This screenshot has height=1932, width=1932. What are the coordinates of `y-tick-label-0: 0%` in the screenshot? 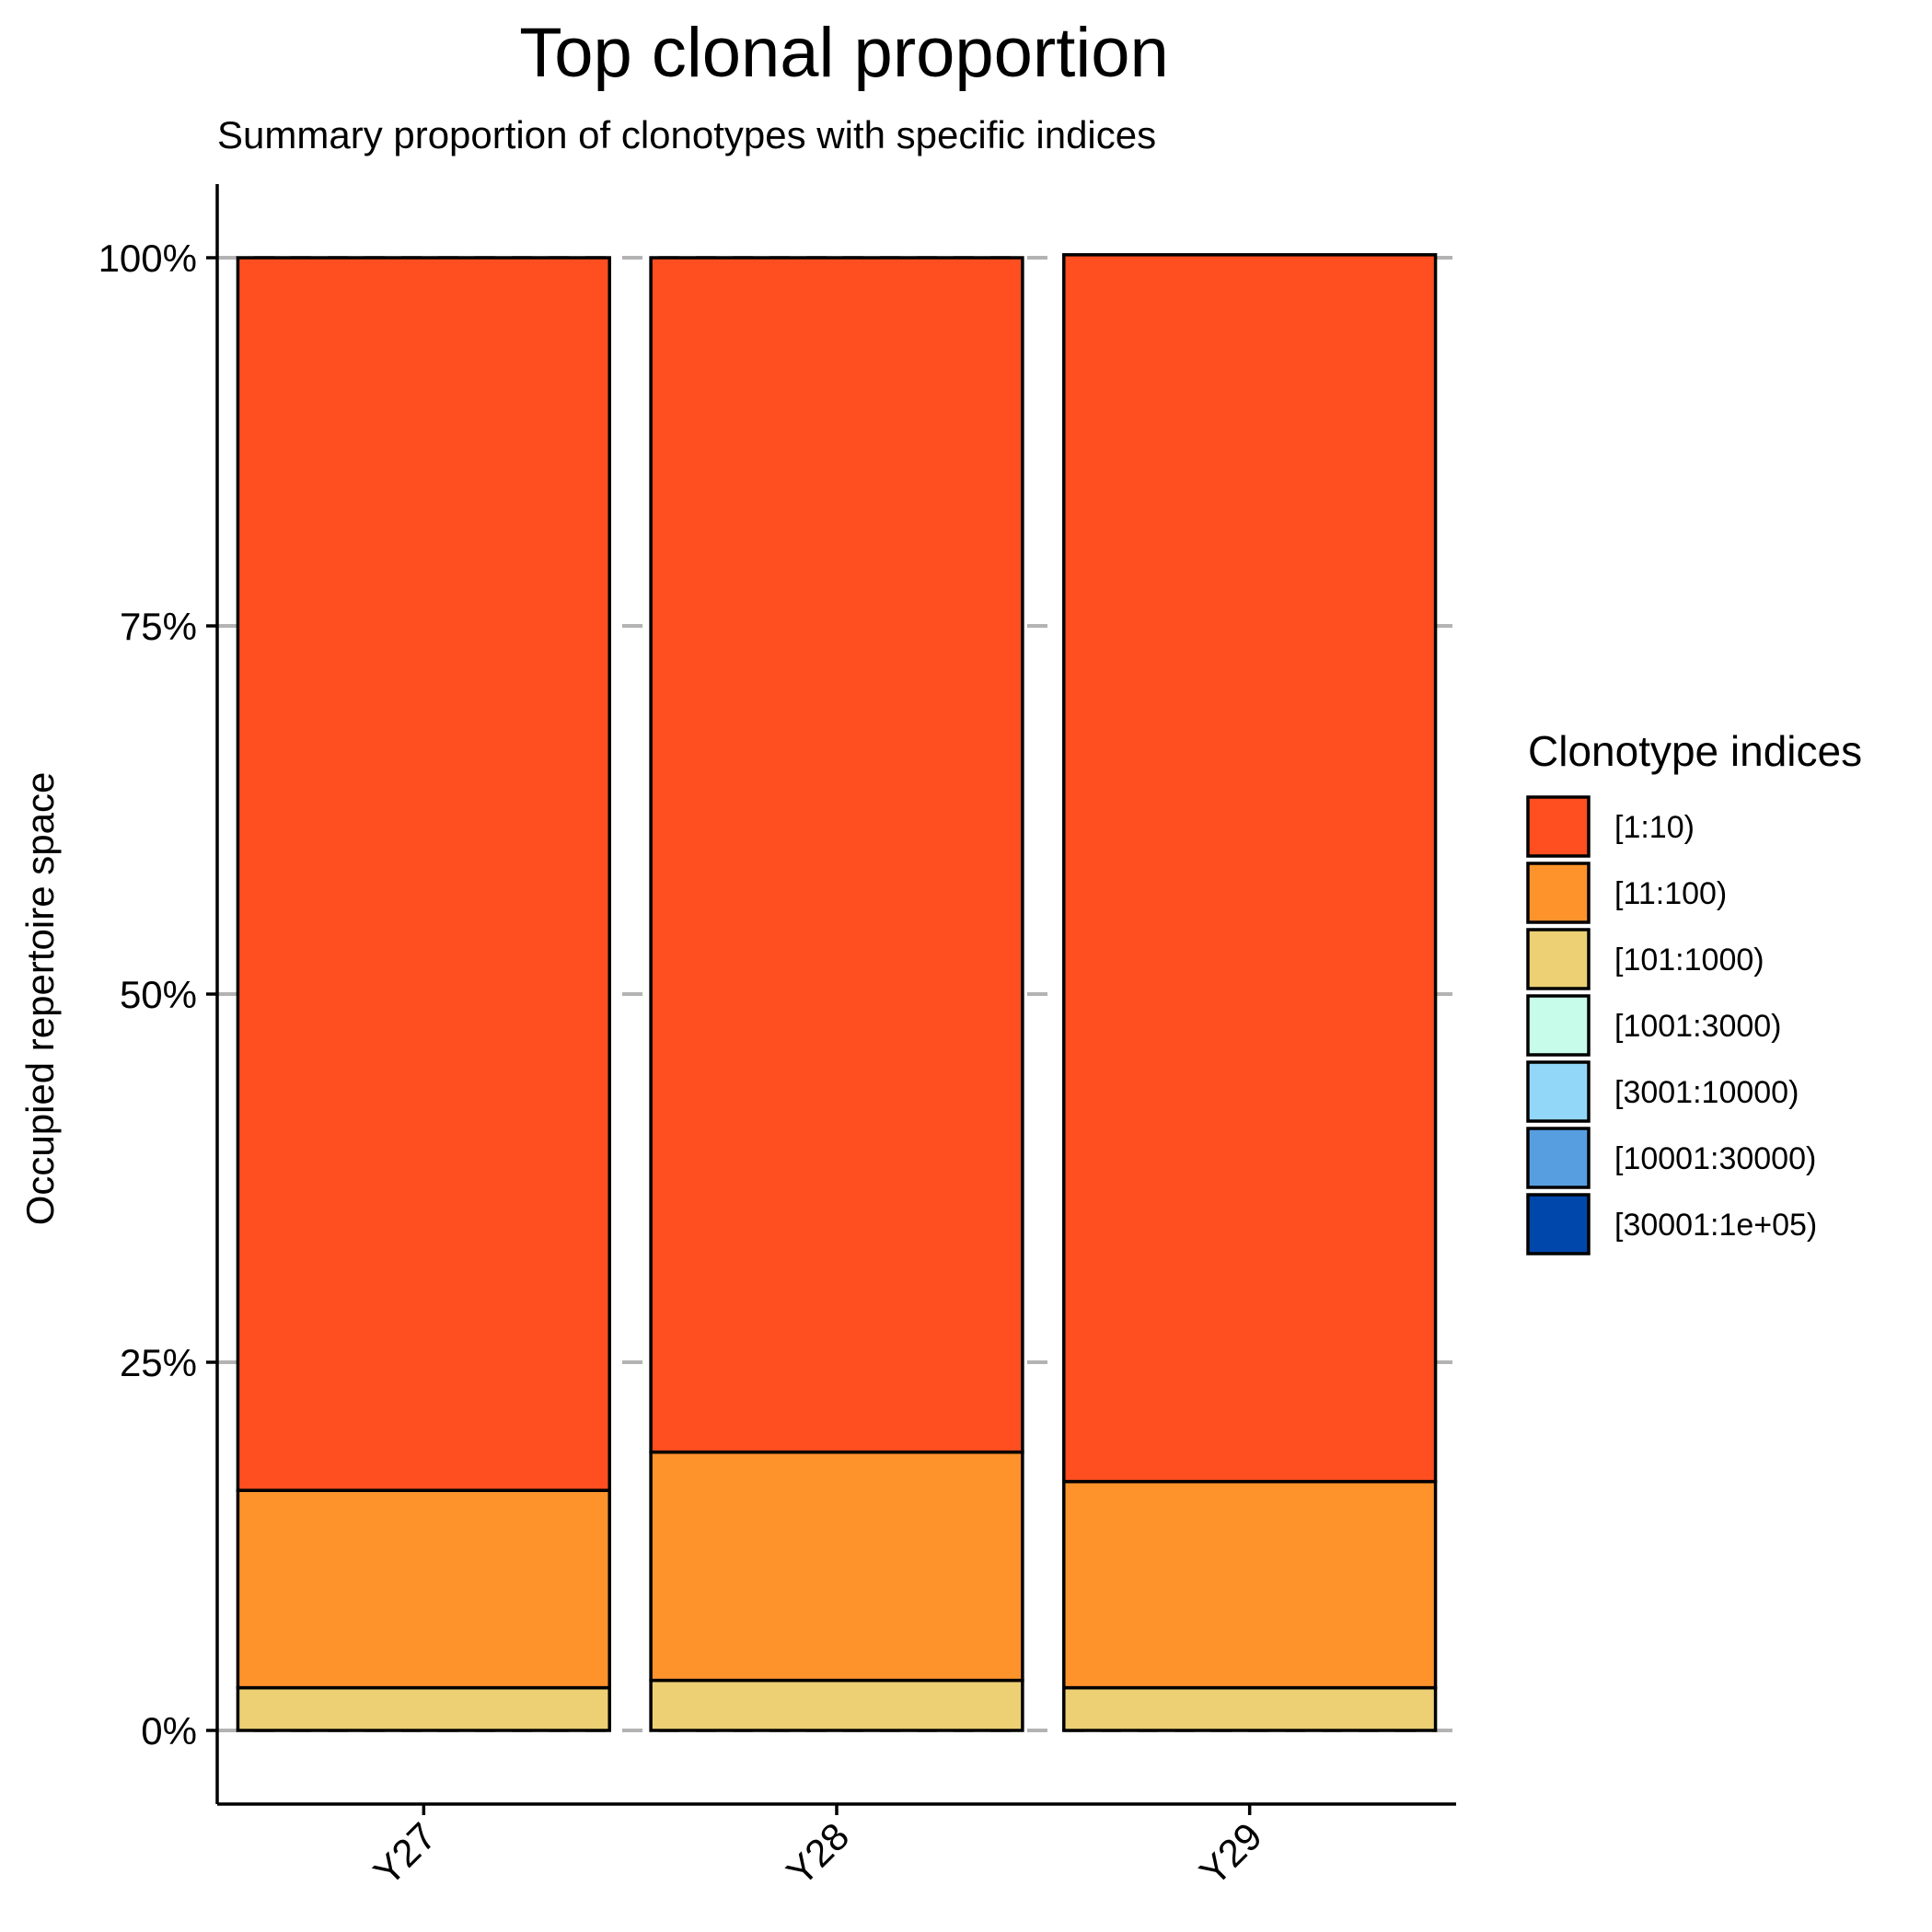 It's located at (169, 1731).